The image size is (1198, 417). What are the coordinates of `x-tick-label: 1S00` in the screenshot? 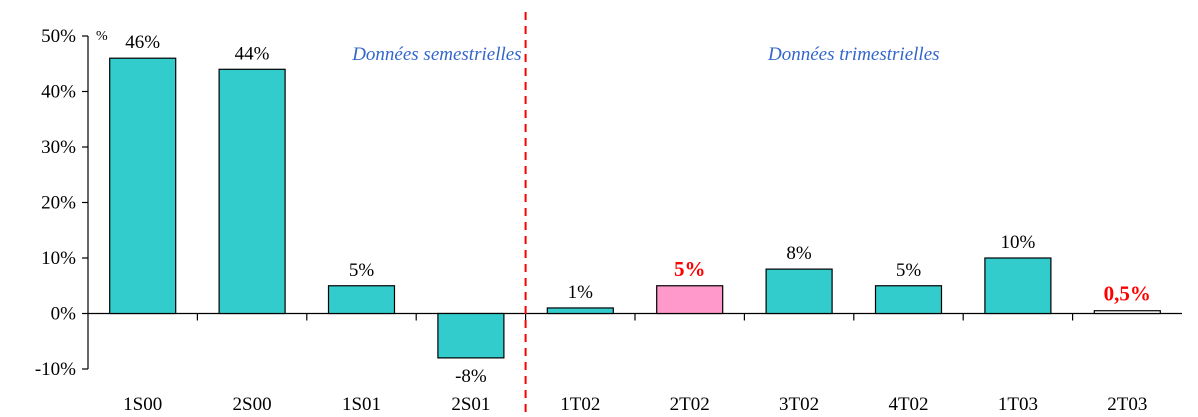 It's located at (142, 404).